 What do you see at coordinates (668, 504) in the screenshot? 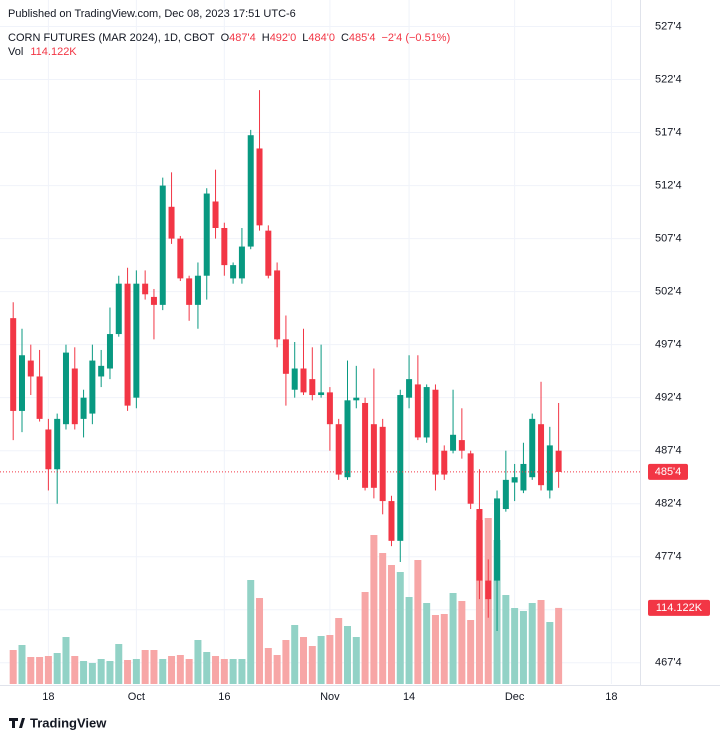
I see `y-tick-label: 482'4` at bounding box center [668, 504].